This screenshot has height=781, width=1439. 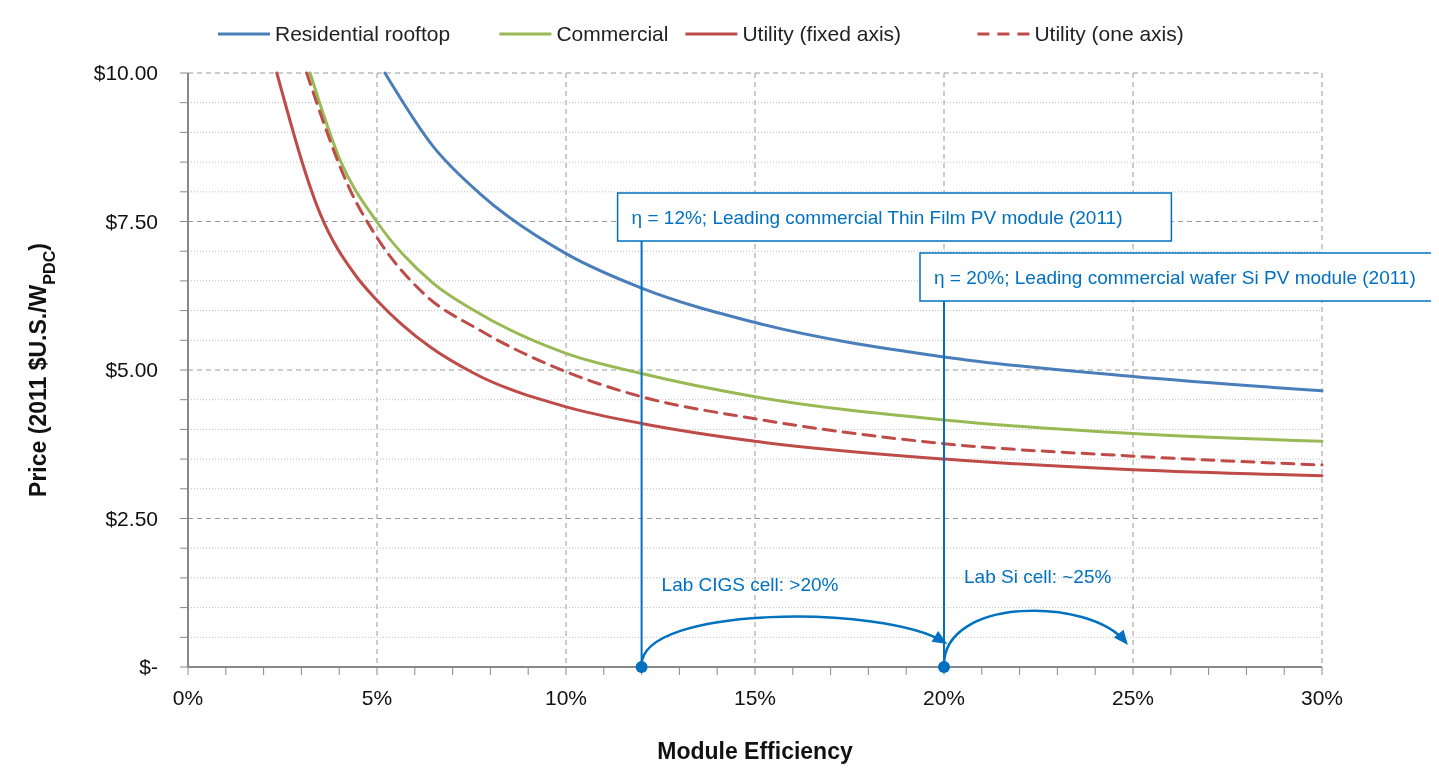 What do you see at coordinates (363, 33) in the screenshot?
I see `legend-label: Residential rooftop` at bounding box center [363, 33].